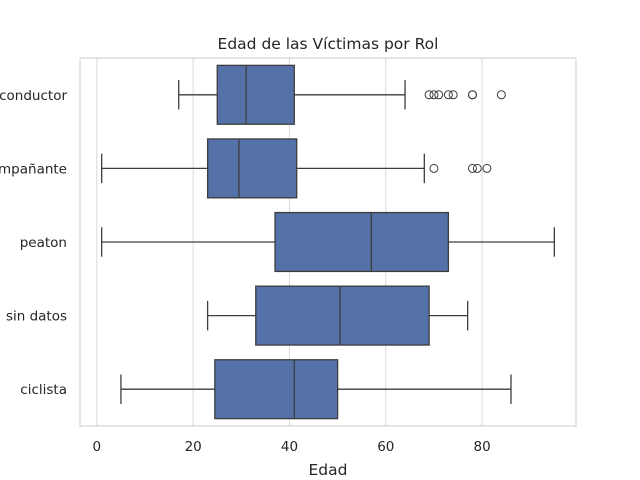  I want to click on box-conductor, so click(342, 94).